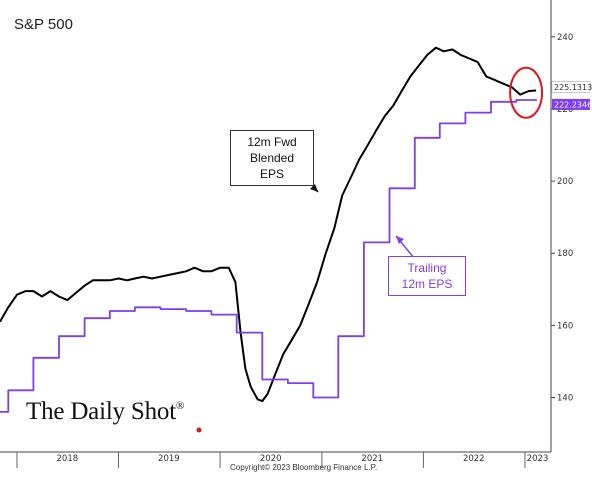 Image resolution: width=592 pixels, height=480 pixels. Describe the element at coordinates (43, 24) in the screenshot. I see `chart-title: S&P 500` at that location.